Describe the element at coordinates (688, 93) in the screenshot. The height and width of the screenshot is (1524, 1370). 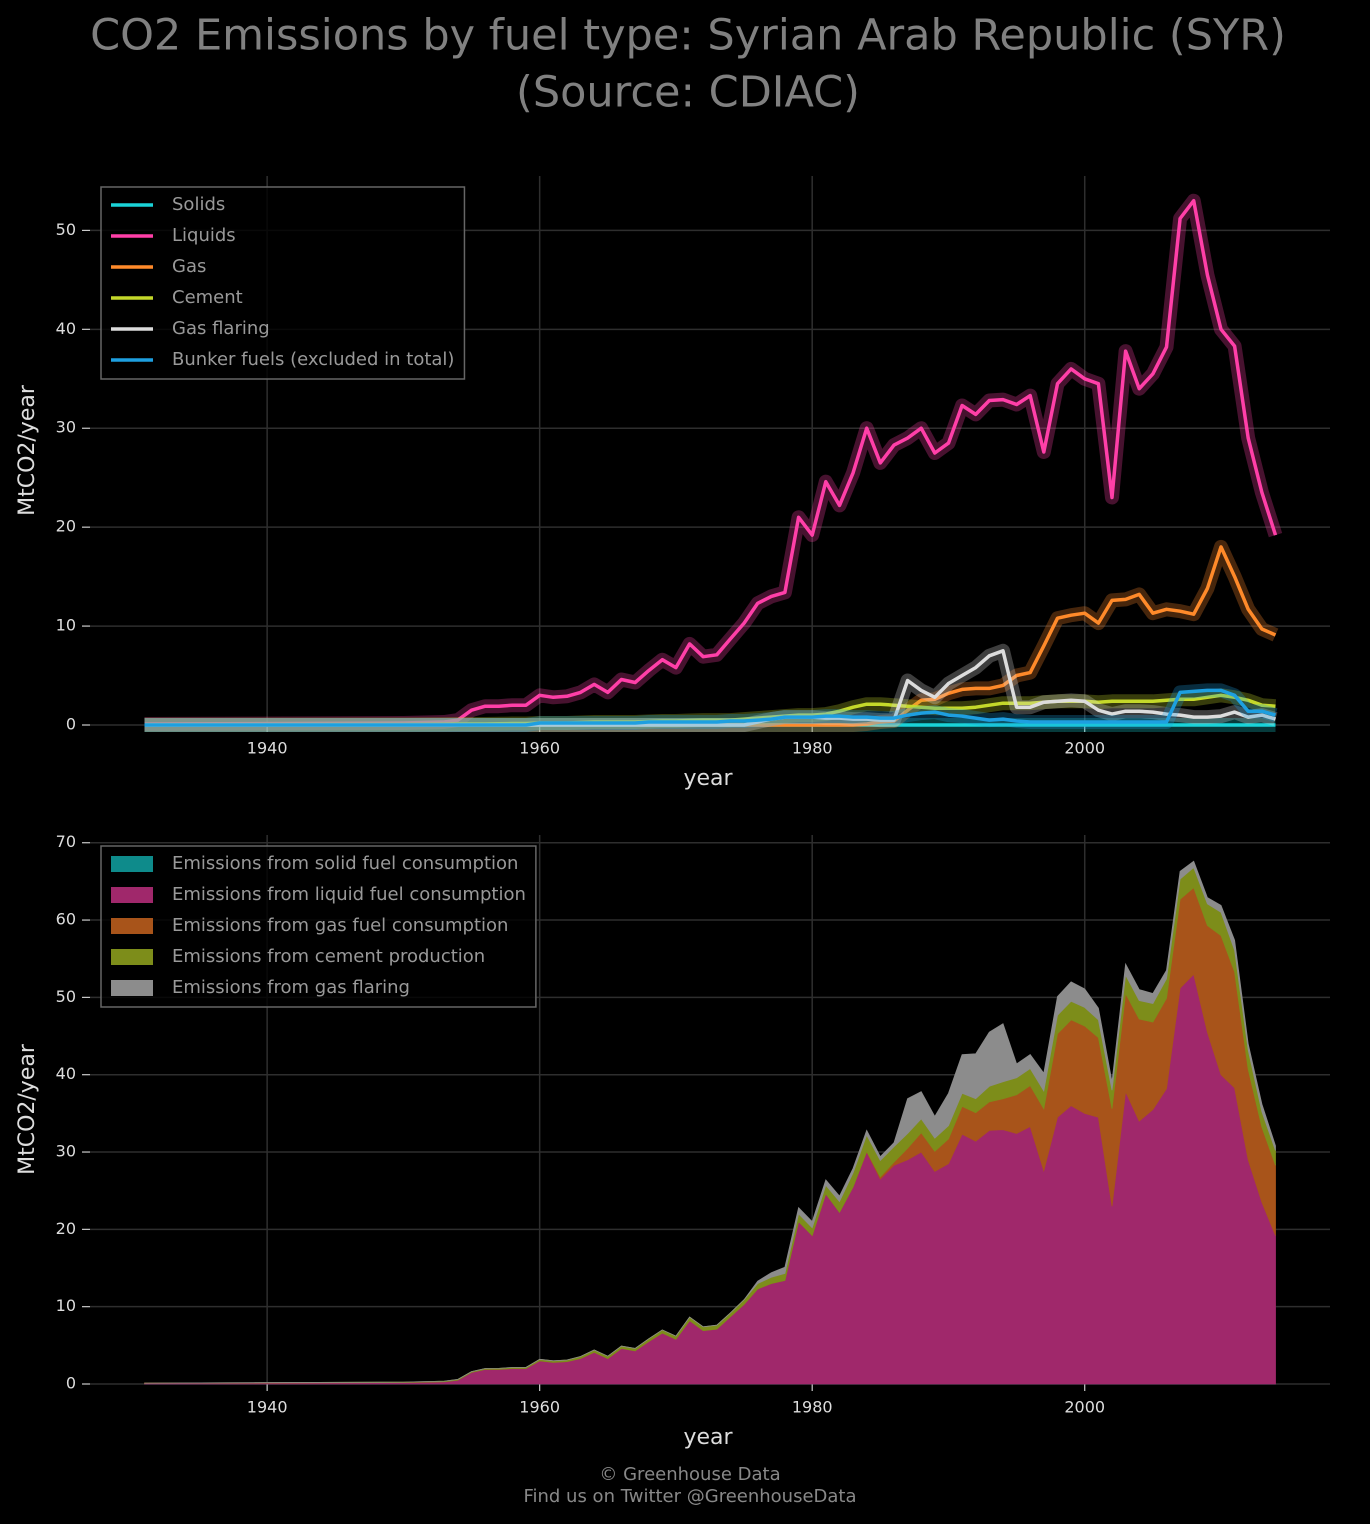
I see `subtitle: (Source: CDIAC)` at that location.